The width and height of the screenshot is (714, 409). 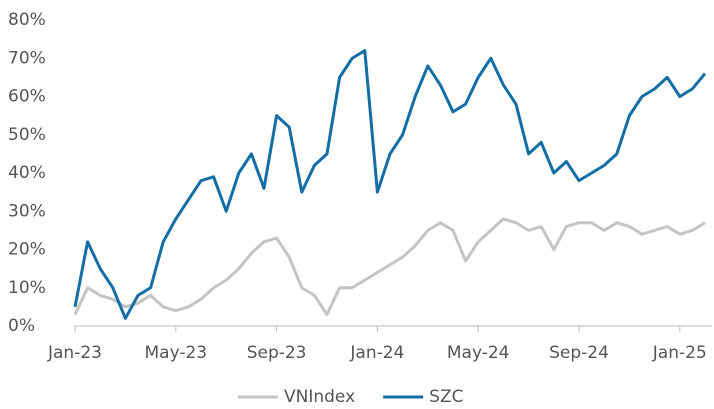 What do you see at coordinates (74, 353) in the screenshot?
I see `x-tick-label: Jan-23` at bounding box center [74, 353].